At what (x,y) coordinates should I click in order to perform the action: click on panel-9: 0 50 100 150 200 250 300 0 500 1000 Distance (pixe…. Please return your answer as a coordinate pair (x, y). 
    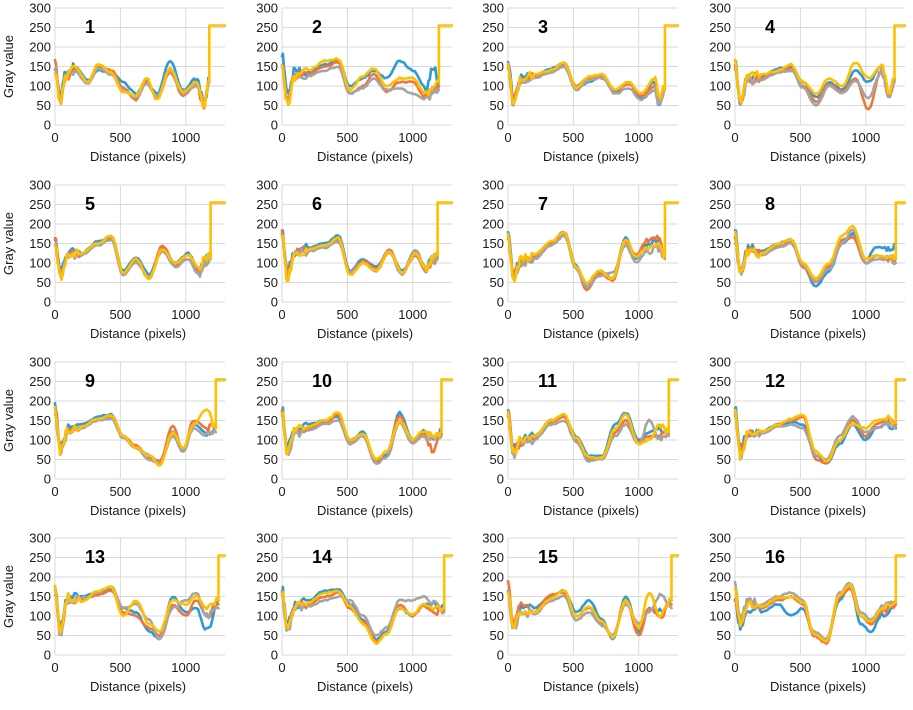
    Looking at the image, I should click on (114, 436).